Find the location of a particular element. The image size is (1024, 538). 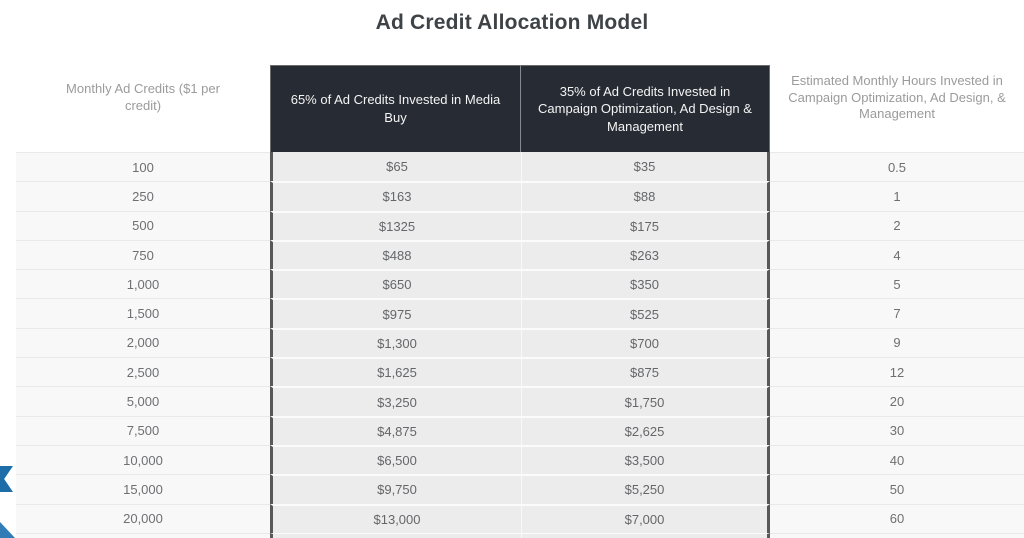

table-row: 500 $1325 $175 2 is located at coordinates (520, 225).